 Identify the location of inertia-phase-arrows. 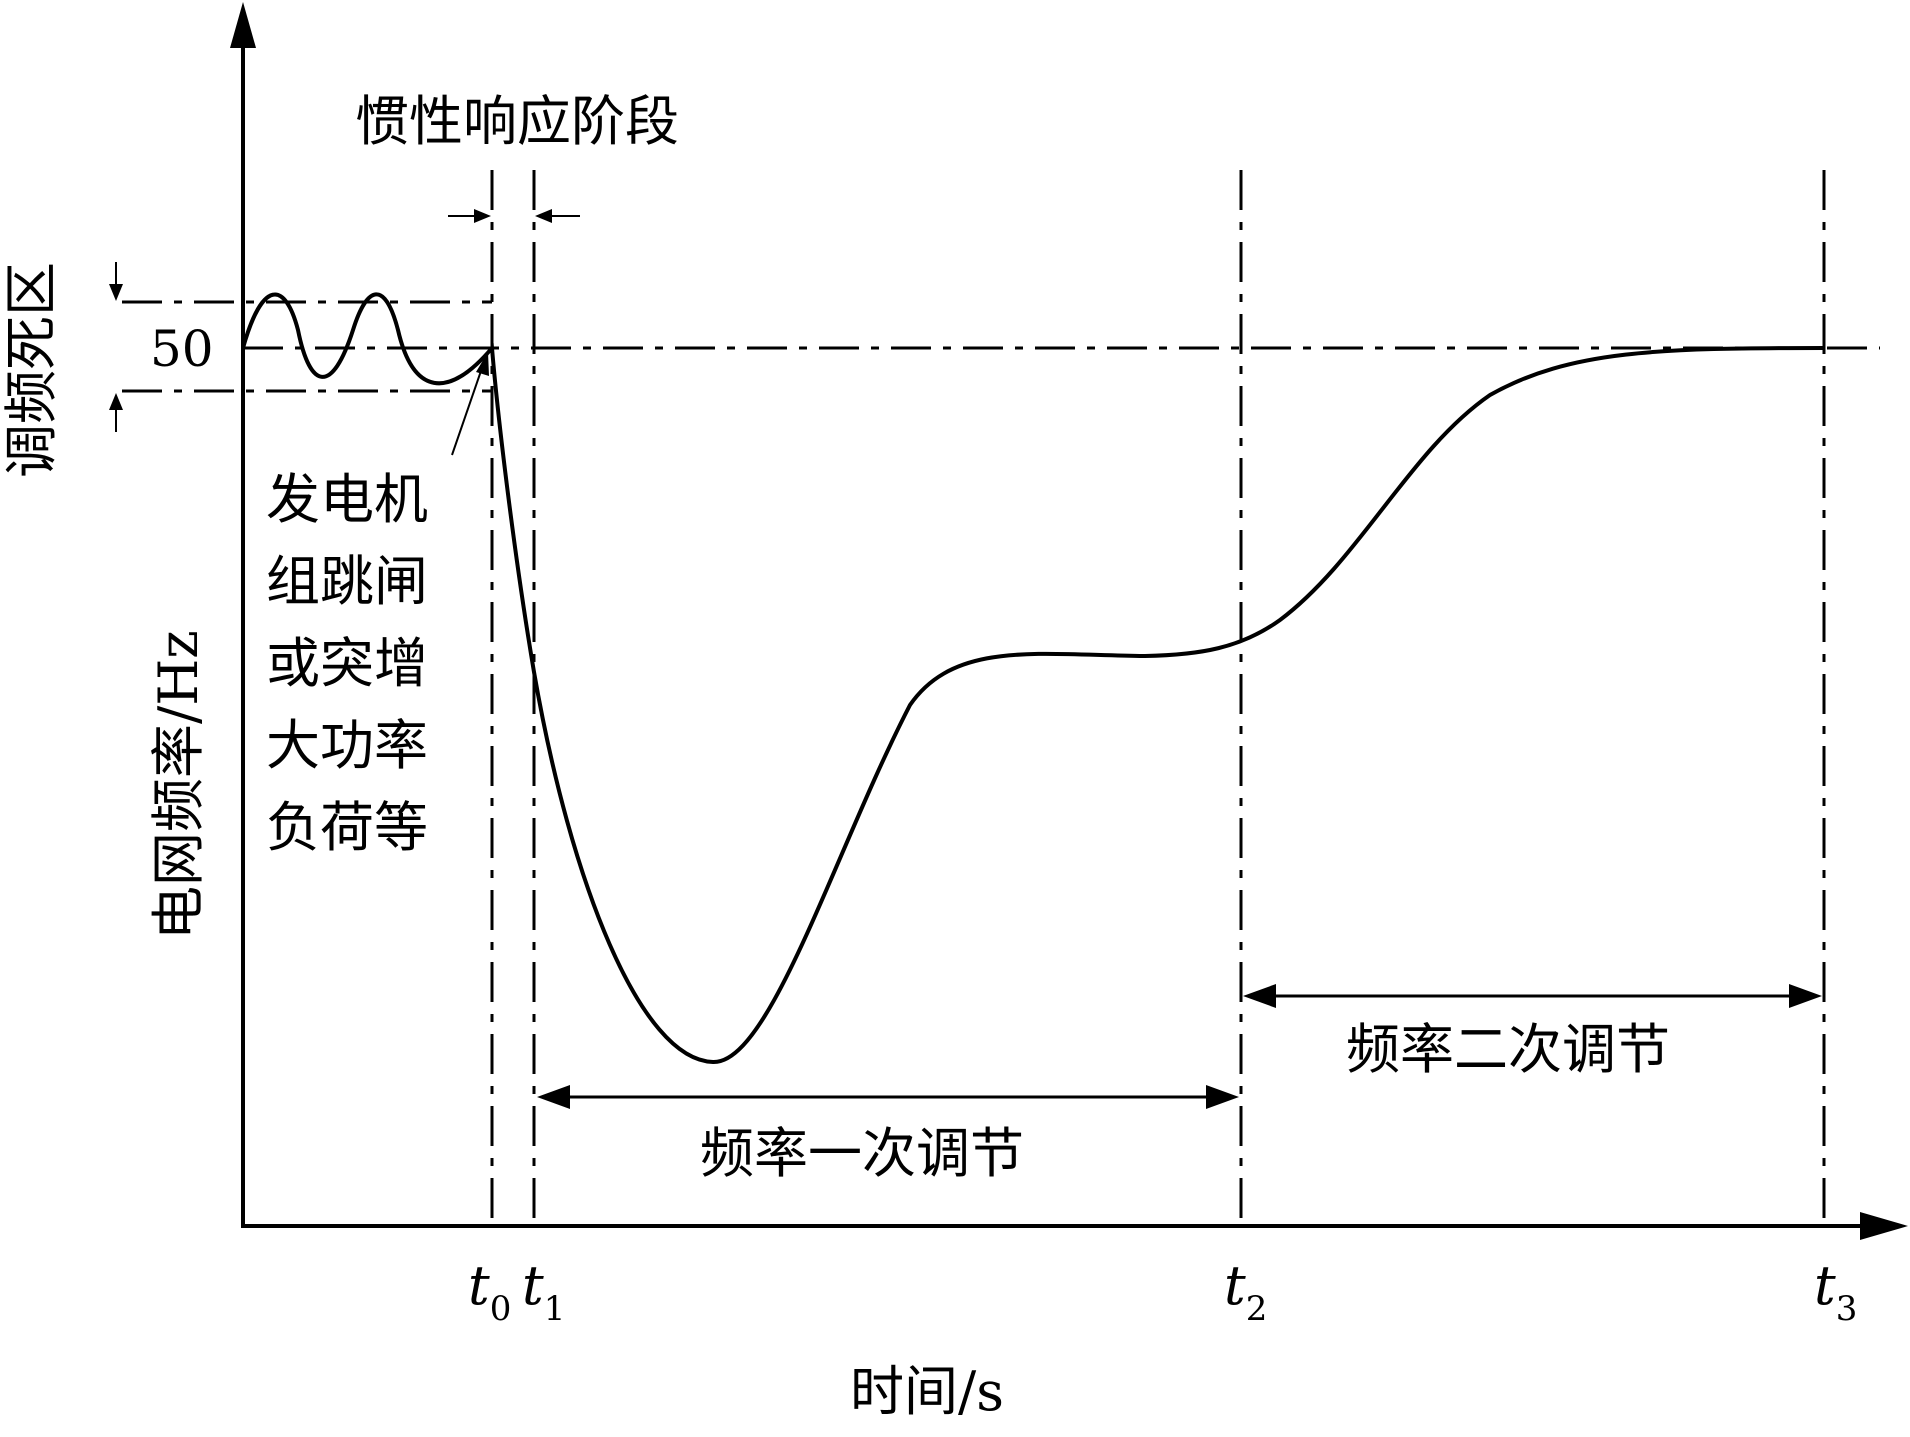
(514, 216).